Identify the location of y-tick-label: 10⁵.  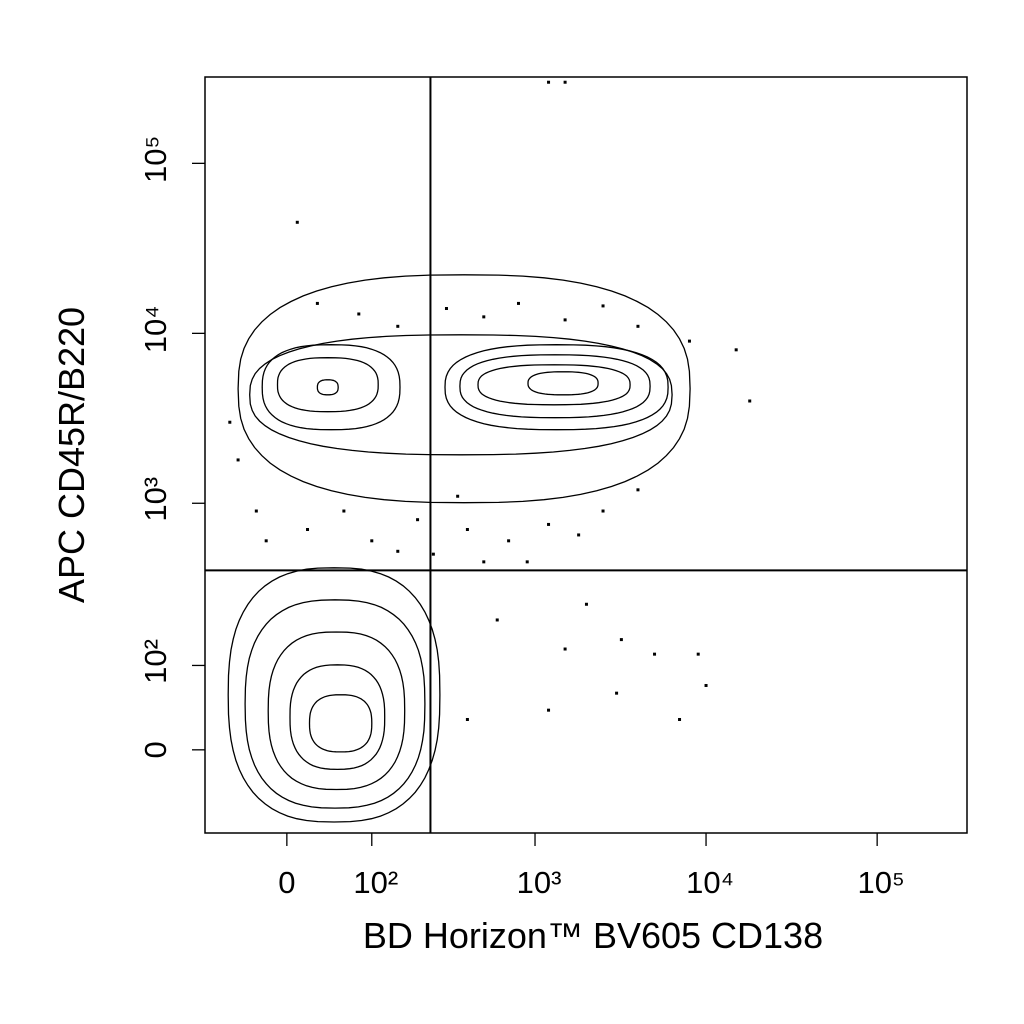
(155, 159).